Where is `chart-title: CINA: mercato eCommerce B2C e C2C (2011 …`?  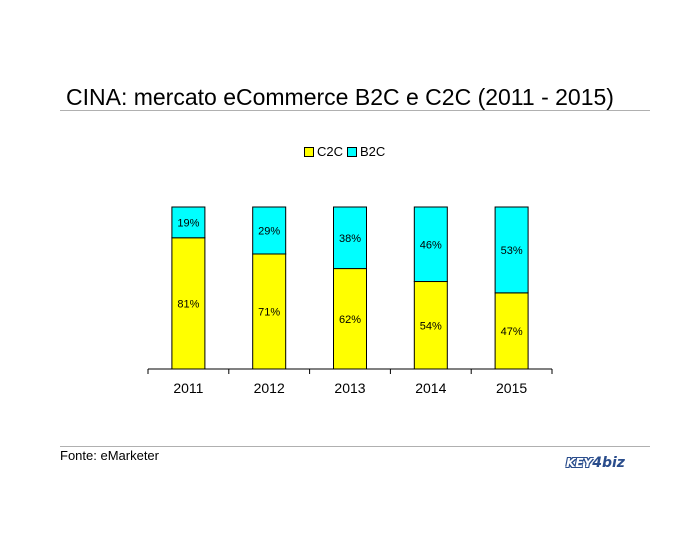
chart-title: CINA: mercato eCommerce B2C e C2C (2011 … is located at coordinates (340, 97).